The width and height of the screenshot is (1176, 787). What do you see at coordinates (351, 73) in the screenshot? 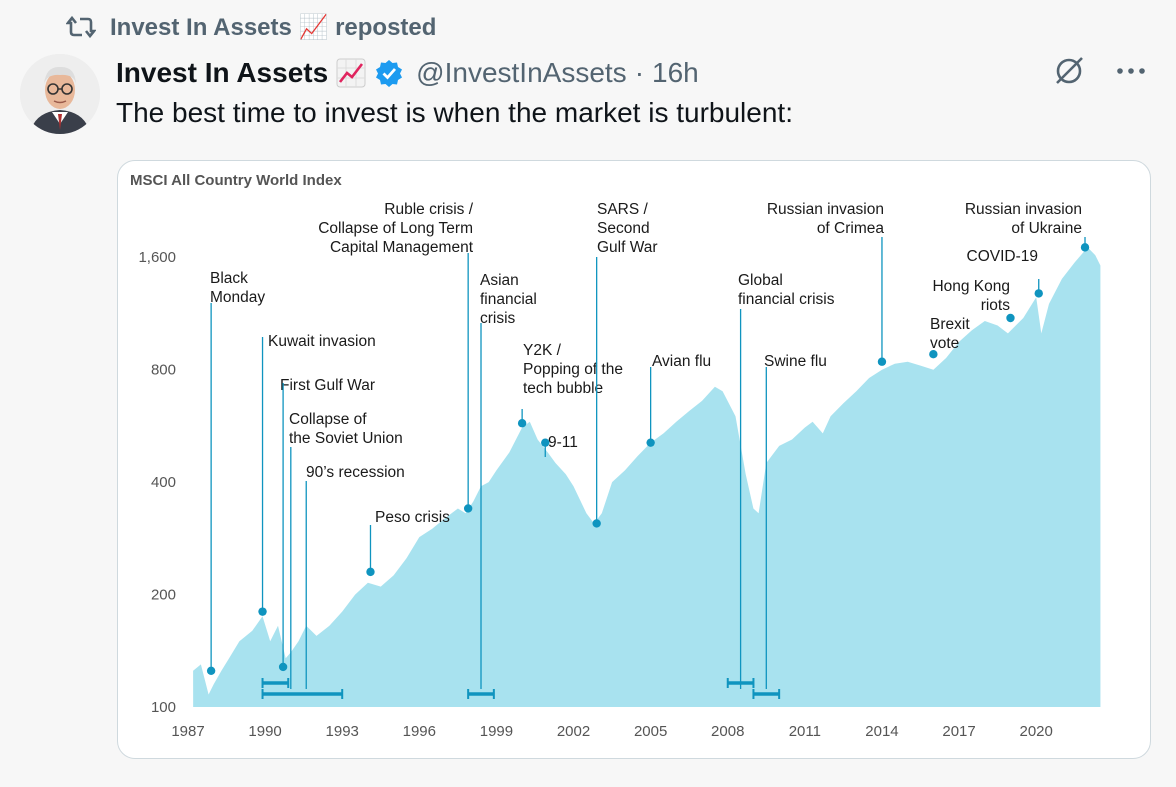
I see `chart-emoji-icon` at bounding box center [351, 73].